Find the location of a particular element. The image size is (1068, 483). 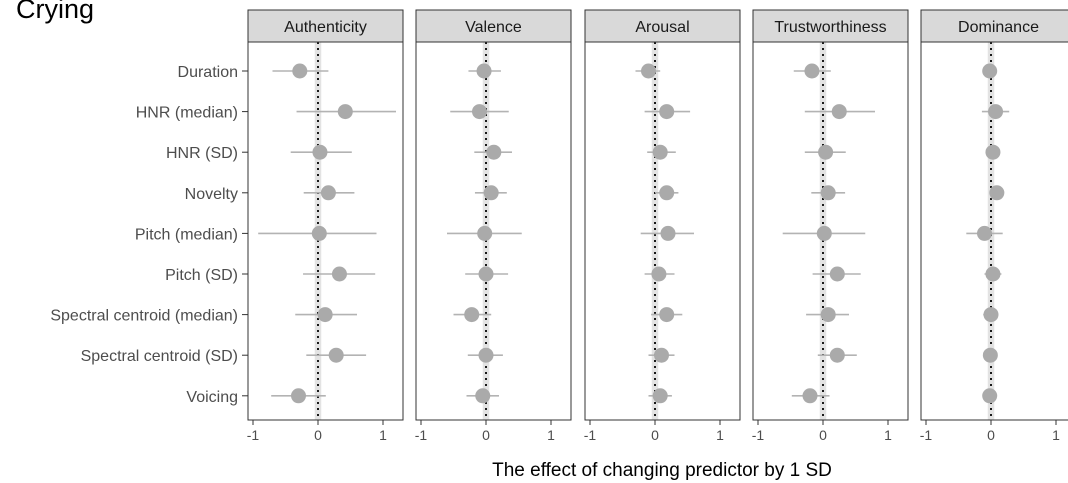

predictor-label: Voicing is located at coordinates (212, 397).